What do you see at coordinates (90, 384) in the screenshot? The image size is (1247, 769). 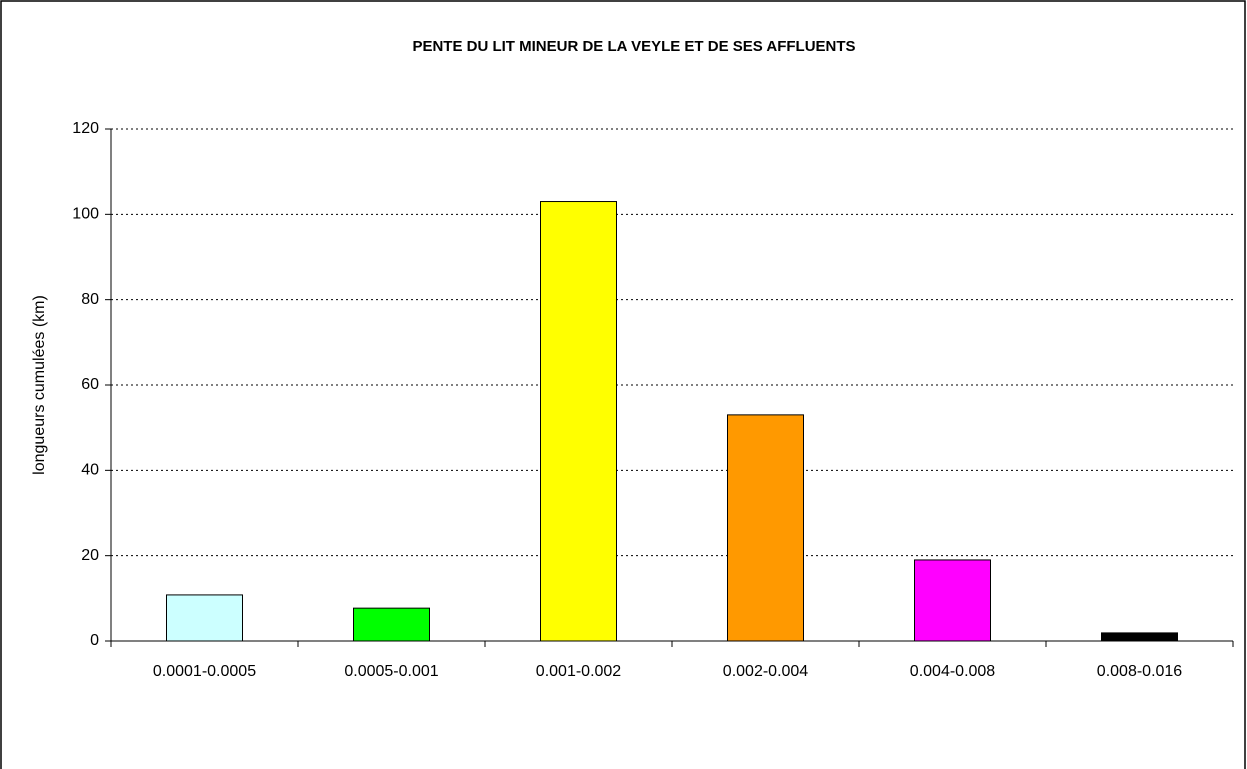 I see `y-tick-label: 60` at bounding box center [90, 384].